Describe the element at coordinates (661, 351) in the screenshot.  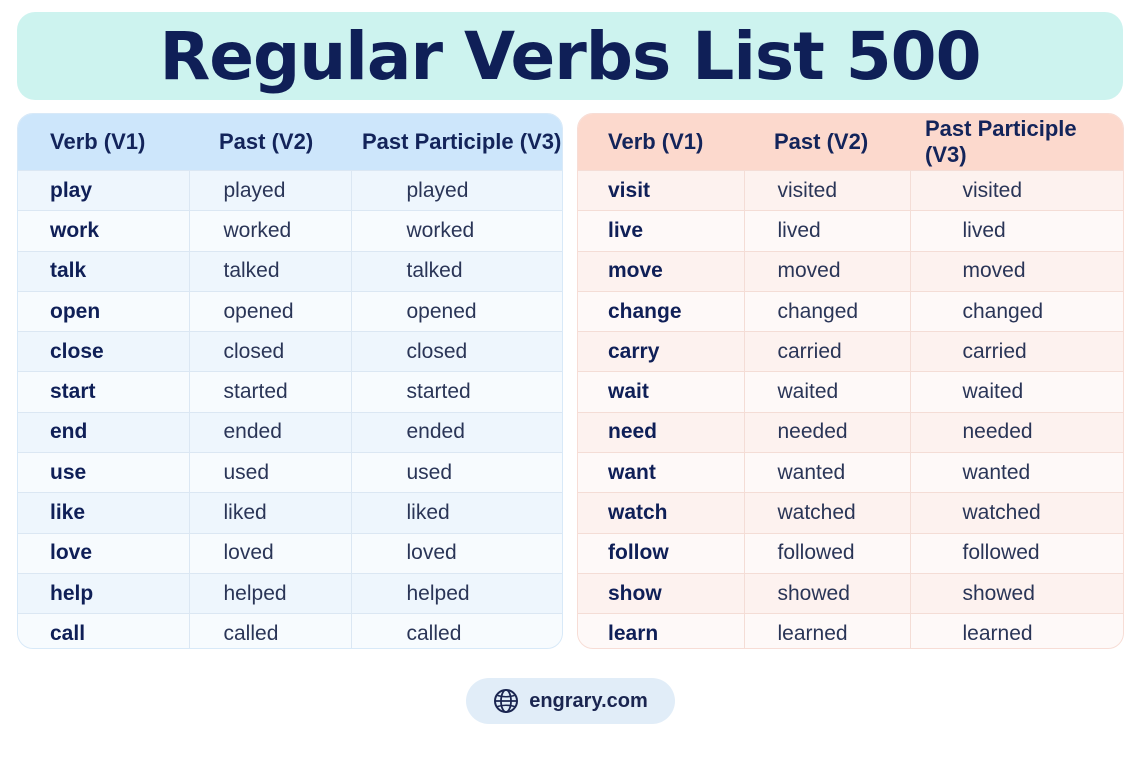
I see `verb-v1-cell: carry` at that location.